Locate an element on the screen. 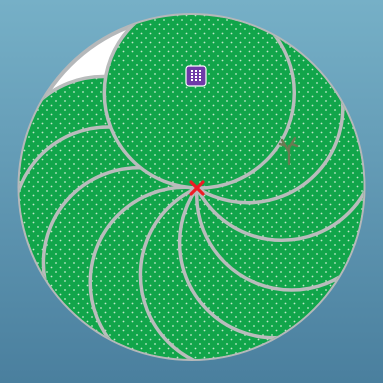 The height and width of the screenshot is (383, 383). x-mark-icon is located at coordinates (197, 188).